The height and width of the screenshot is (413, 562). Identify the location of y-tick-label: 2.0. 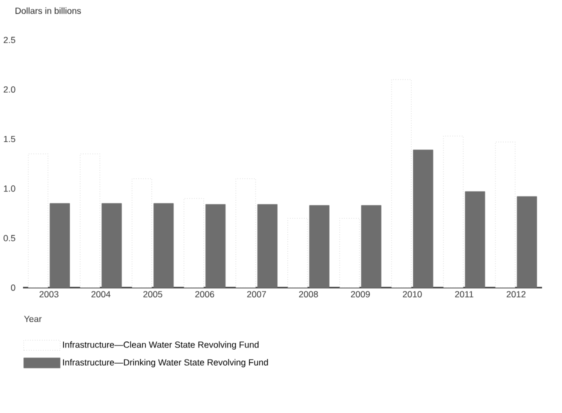
(10, 89).